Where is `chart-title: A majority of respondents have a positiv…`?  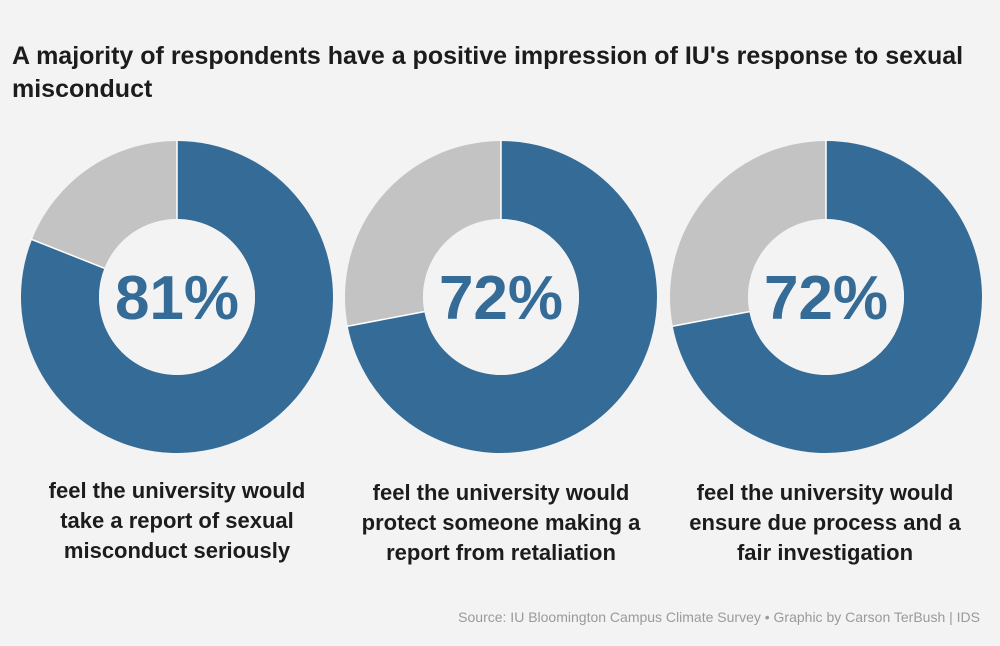
chart-title: A majority of respondents have a positiv… is located at coordinates (488, 72).